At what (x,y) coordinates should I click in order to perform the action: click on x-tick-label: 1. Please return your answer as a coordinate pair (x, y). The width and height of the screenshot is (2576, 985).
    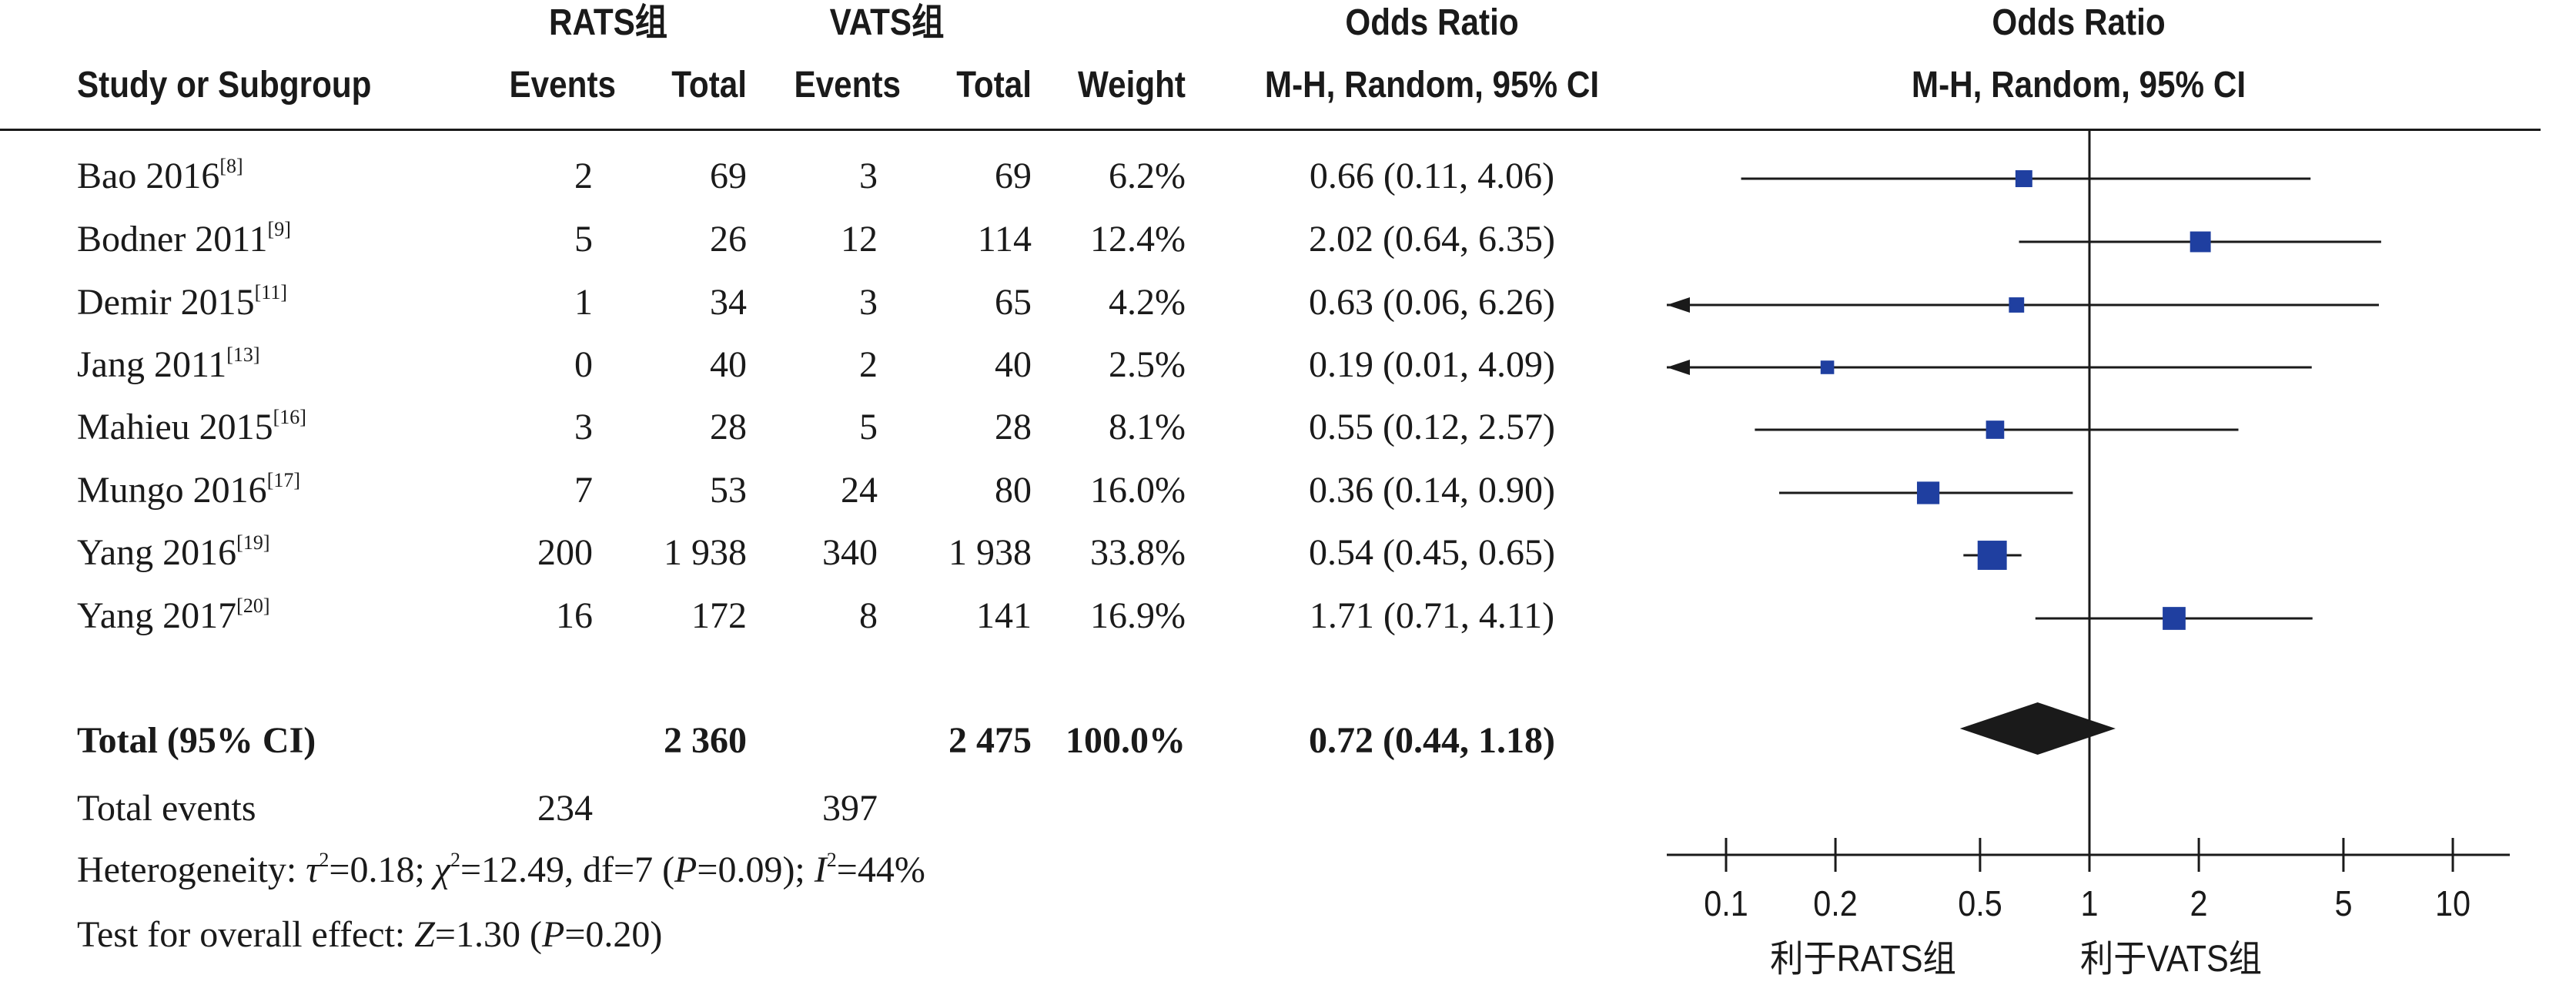
    Looking at the image, I should click on (2090, 903).